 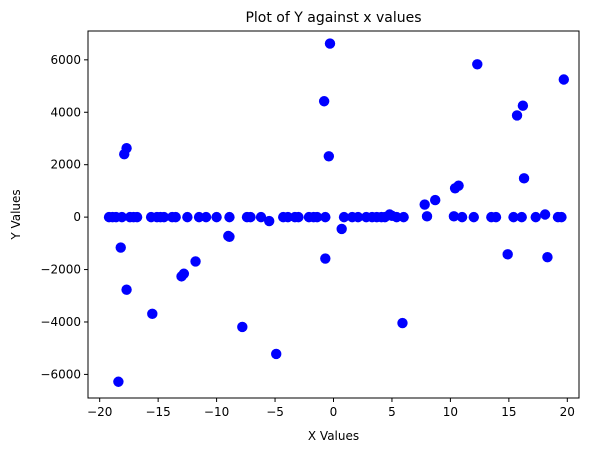 What do you see at coordinates (65, 165) in the screenshot?
I see `y-tick-label: 2000` at bounding box center [65, 165].